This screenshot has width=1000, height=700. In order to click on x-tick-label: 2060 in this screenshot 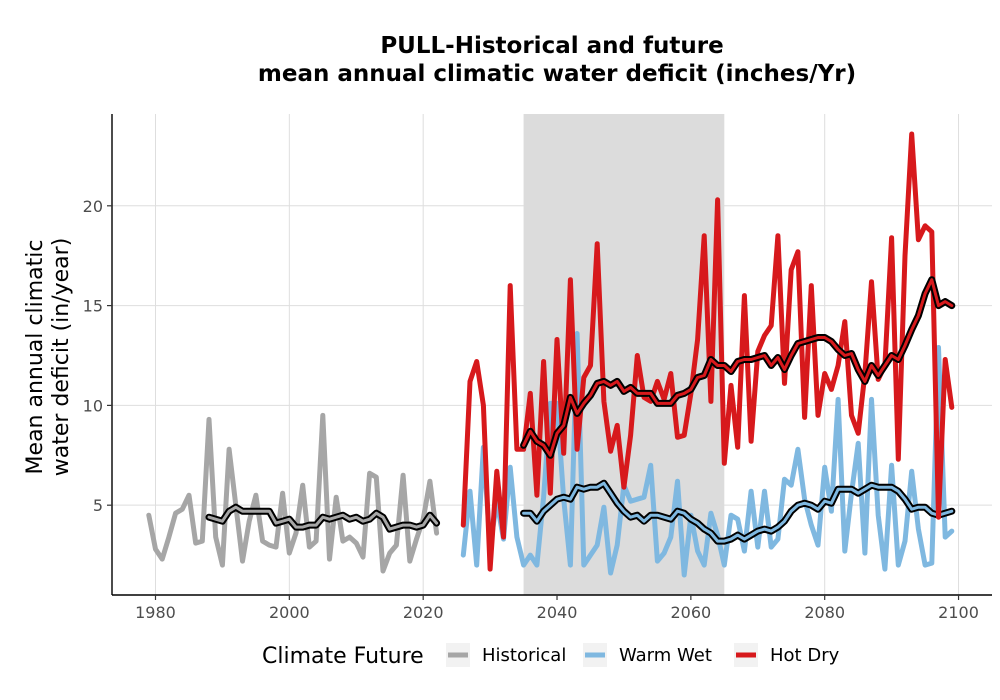, I will do `click(690, 612)`.